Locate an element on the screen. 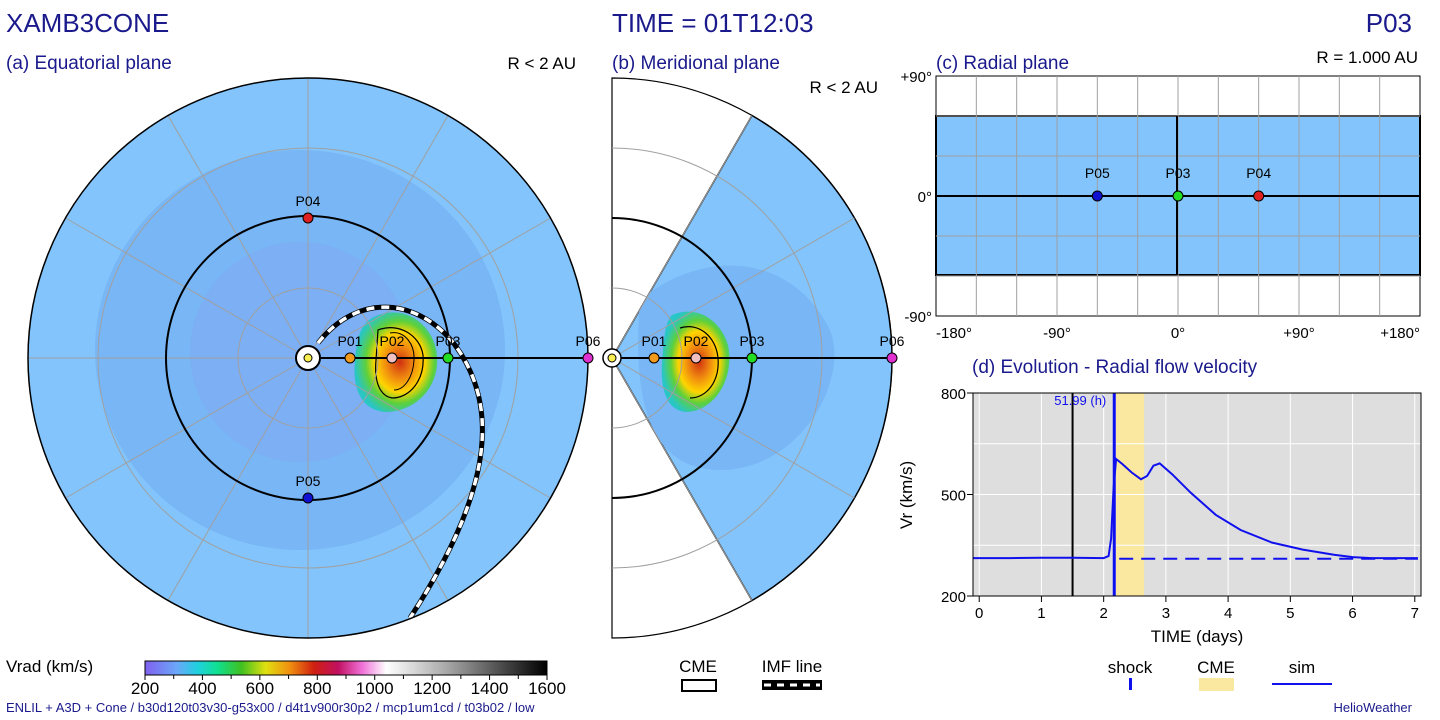 This screenshot has width=1440, height=720. legend-cme-band-swatch is located at coordinates (1216, 684).